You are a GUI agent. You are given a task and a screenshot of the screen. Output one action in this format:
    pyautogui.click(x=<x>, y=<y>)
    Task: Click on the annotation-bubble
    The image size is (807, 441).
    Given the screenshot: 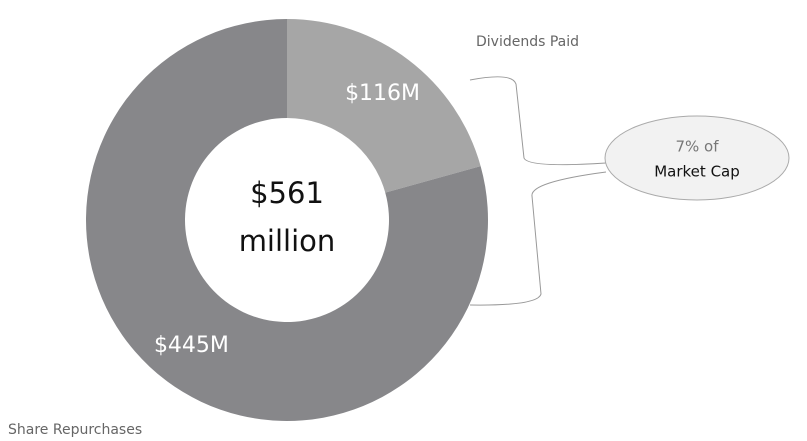 What is the action you would take?
    pyautogui.click(x=697, y=158)
    